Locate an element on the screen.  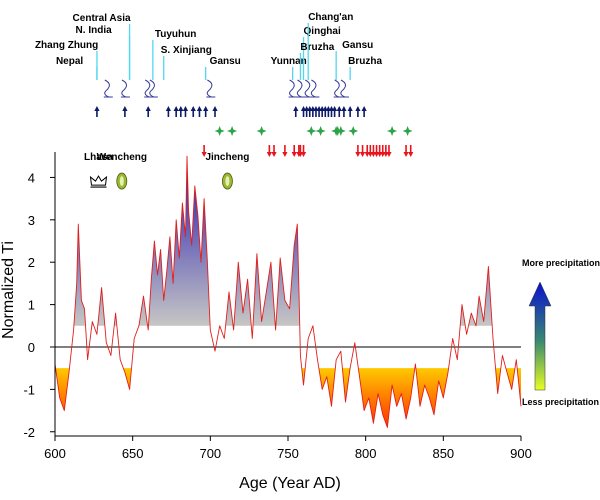
x-tick-label: 800 is located at coordinates (366, 453).